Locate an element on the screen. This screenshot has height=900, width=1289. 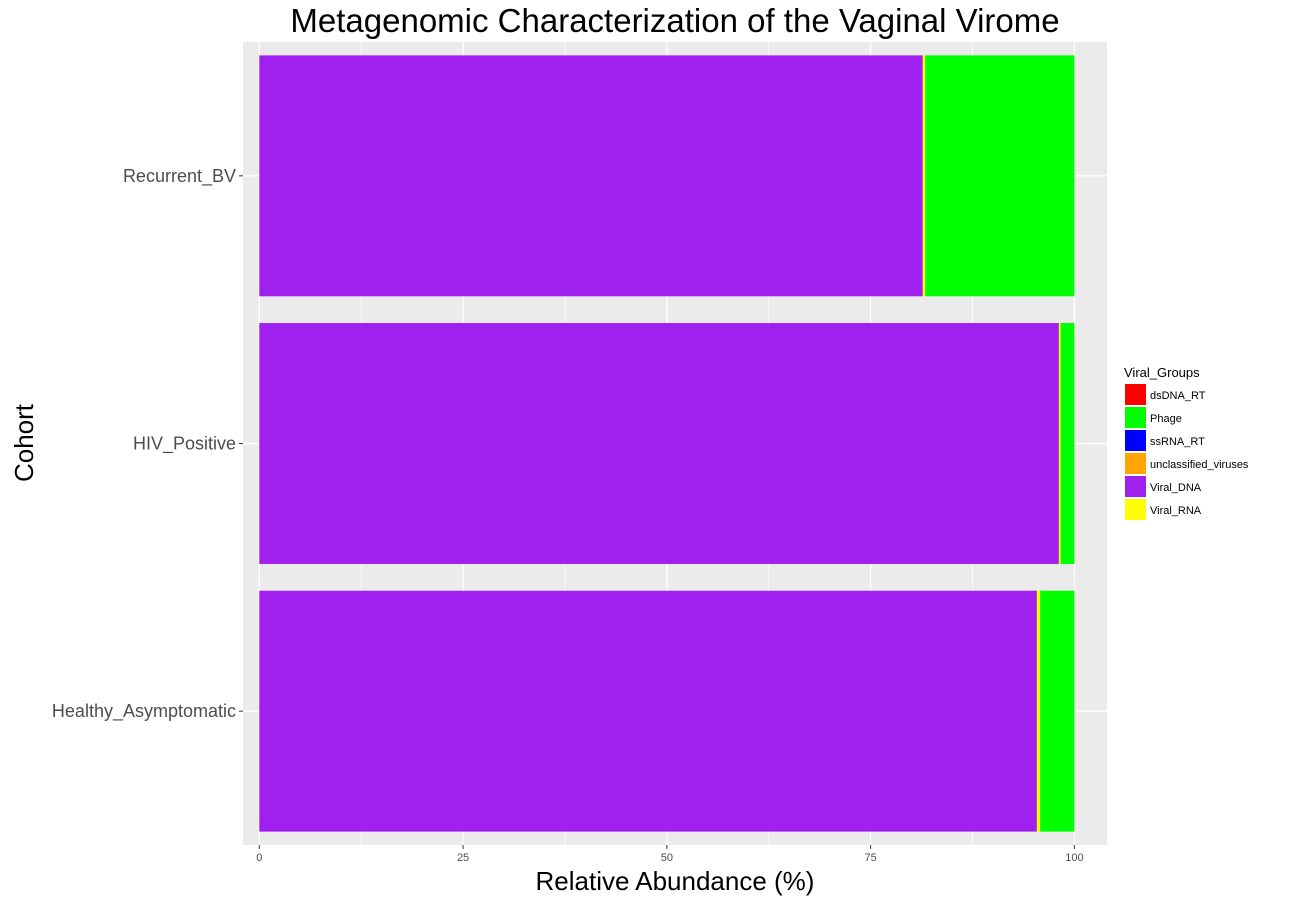
legend-title: Viral_Groups is located at coordinates (1162, 372).